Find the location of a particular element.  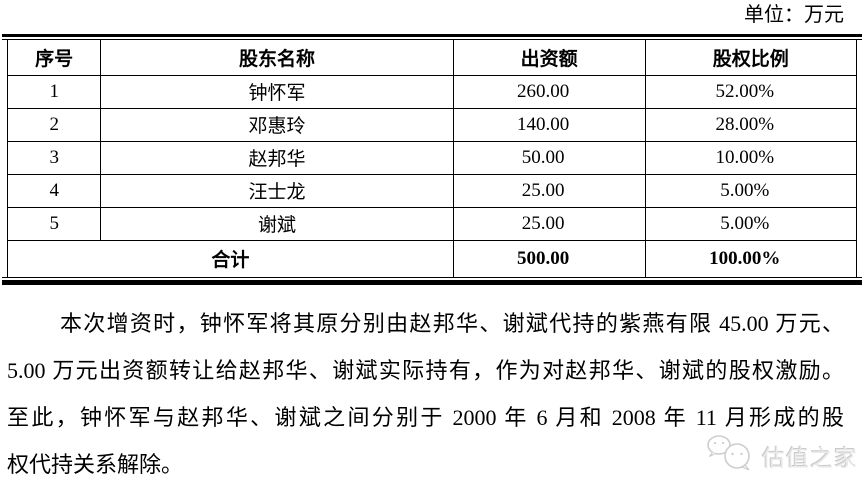

paragraph-line: 5.00 万元出资额转让给赵邦华、谢斌实际持有，作为对赵邦华、谢斌的股权激励。 is located at coordinates (425, 370).